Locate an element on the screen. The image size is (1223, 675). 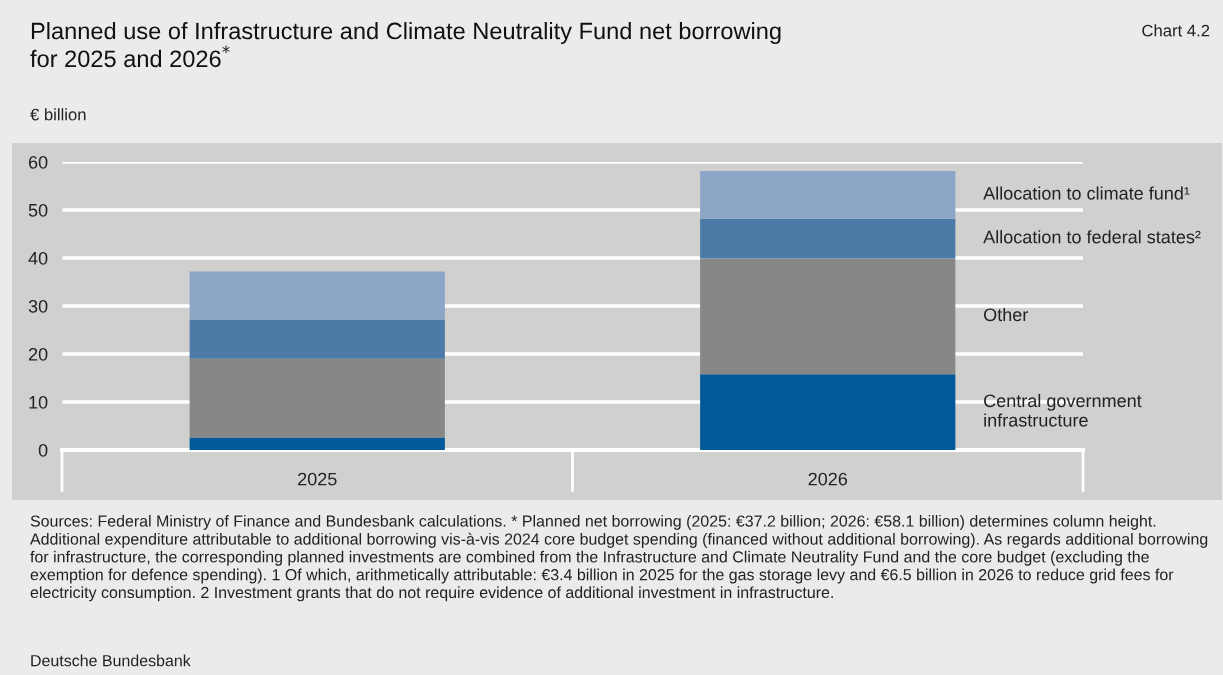
source-note: Sources: Federal Ministry of Finance and Bundesbank calculations. * Planned net borrowing (2025: €37.2 billion; 2026: €58.1 billion) determines column height. Additional expenditure attributable to additional borrowing vis-à-vis 2024 core budget spending (financed without additional borrowing). As regards additional borrowing for infrastructure, the corresponding planned investments are combined from the Infrastructure and Climate Neutrality Fund and the core budget (excluding the exemption for defence spending). 1 Of which, arithmetically attributable: €3.4 billion in 2025 for the gas storage levy and €6.5 billion in 2026 to reduce grid fees for electricity consumption. 2 Investment grants that do not require evidence of additional investment in infrastructure. is located at coordinates (619, 558).